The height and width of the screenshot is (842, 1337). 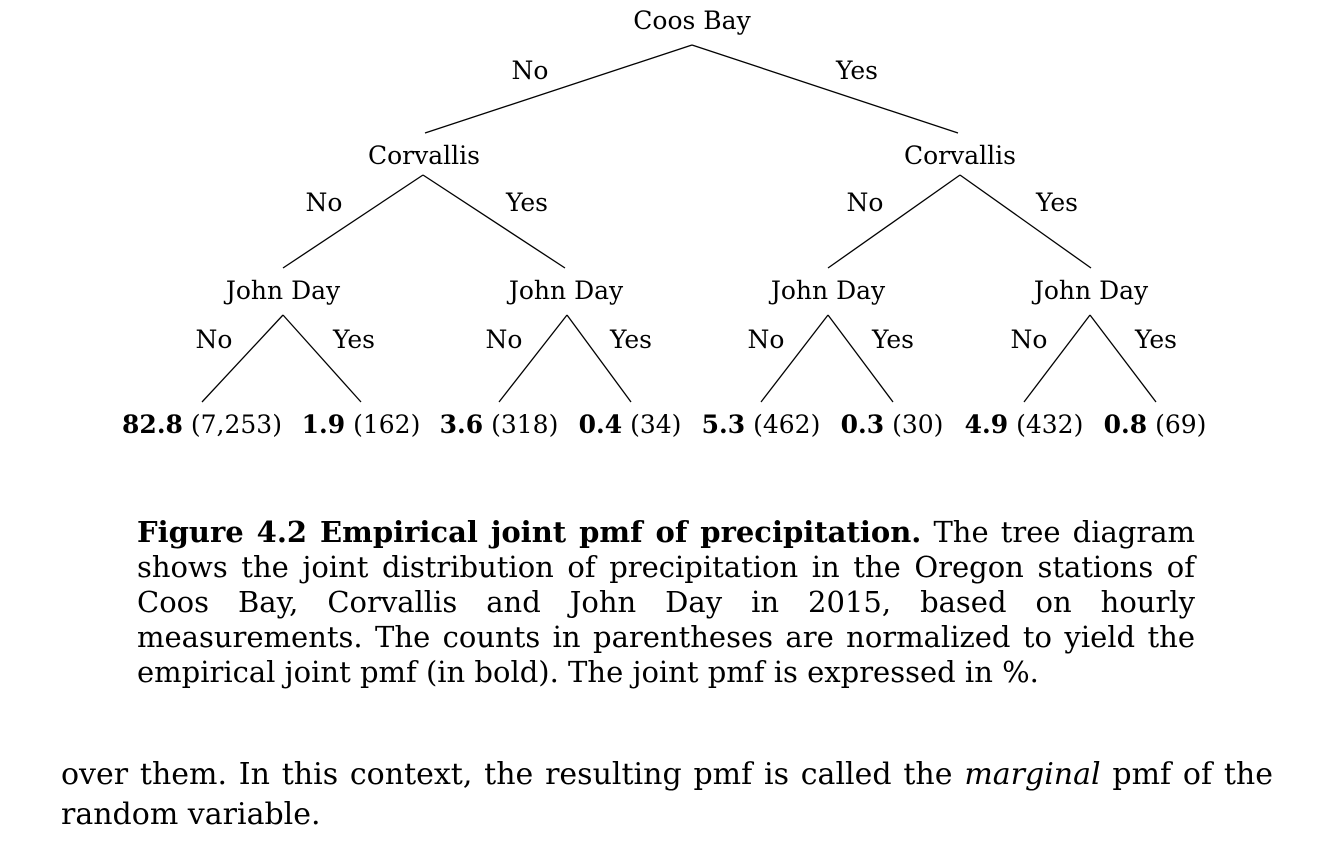 I want to click on body-text-emphasis: marginal, so click(x=1032, y=774).